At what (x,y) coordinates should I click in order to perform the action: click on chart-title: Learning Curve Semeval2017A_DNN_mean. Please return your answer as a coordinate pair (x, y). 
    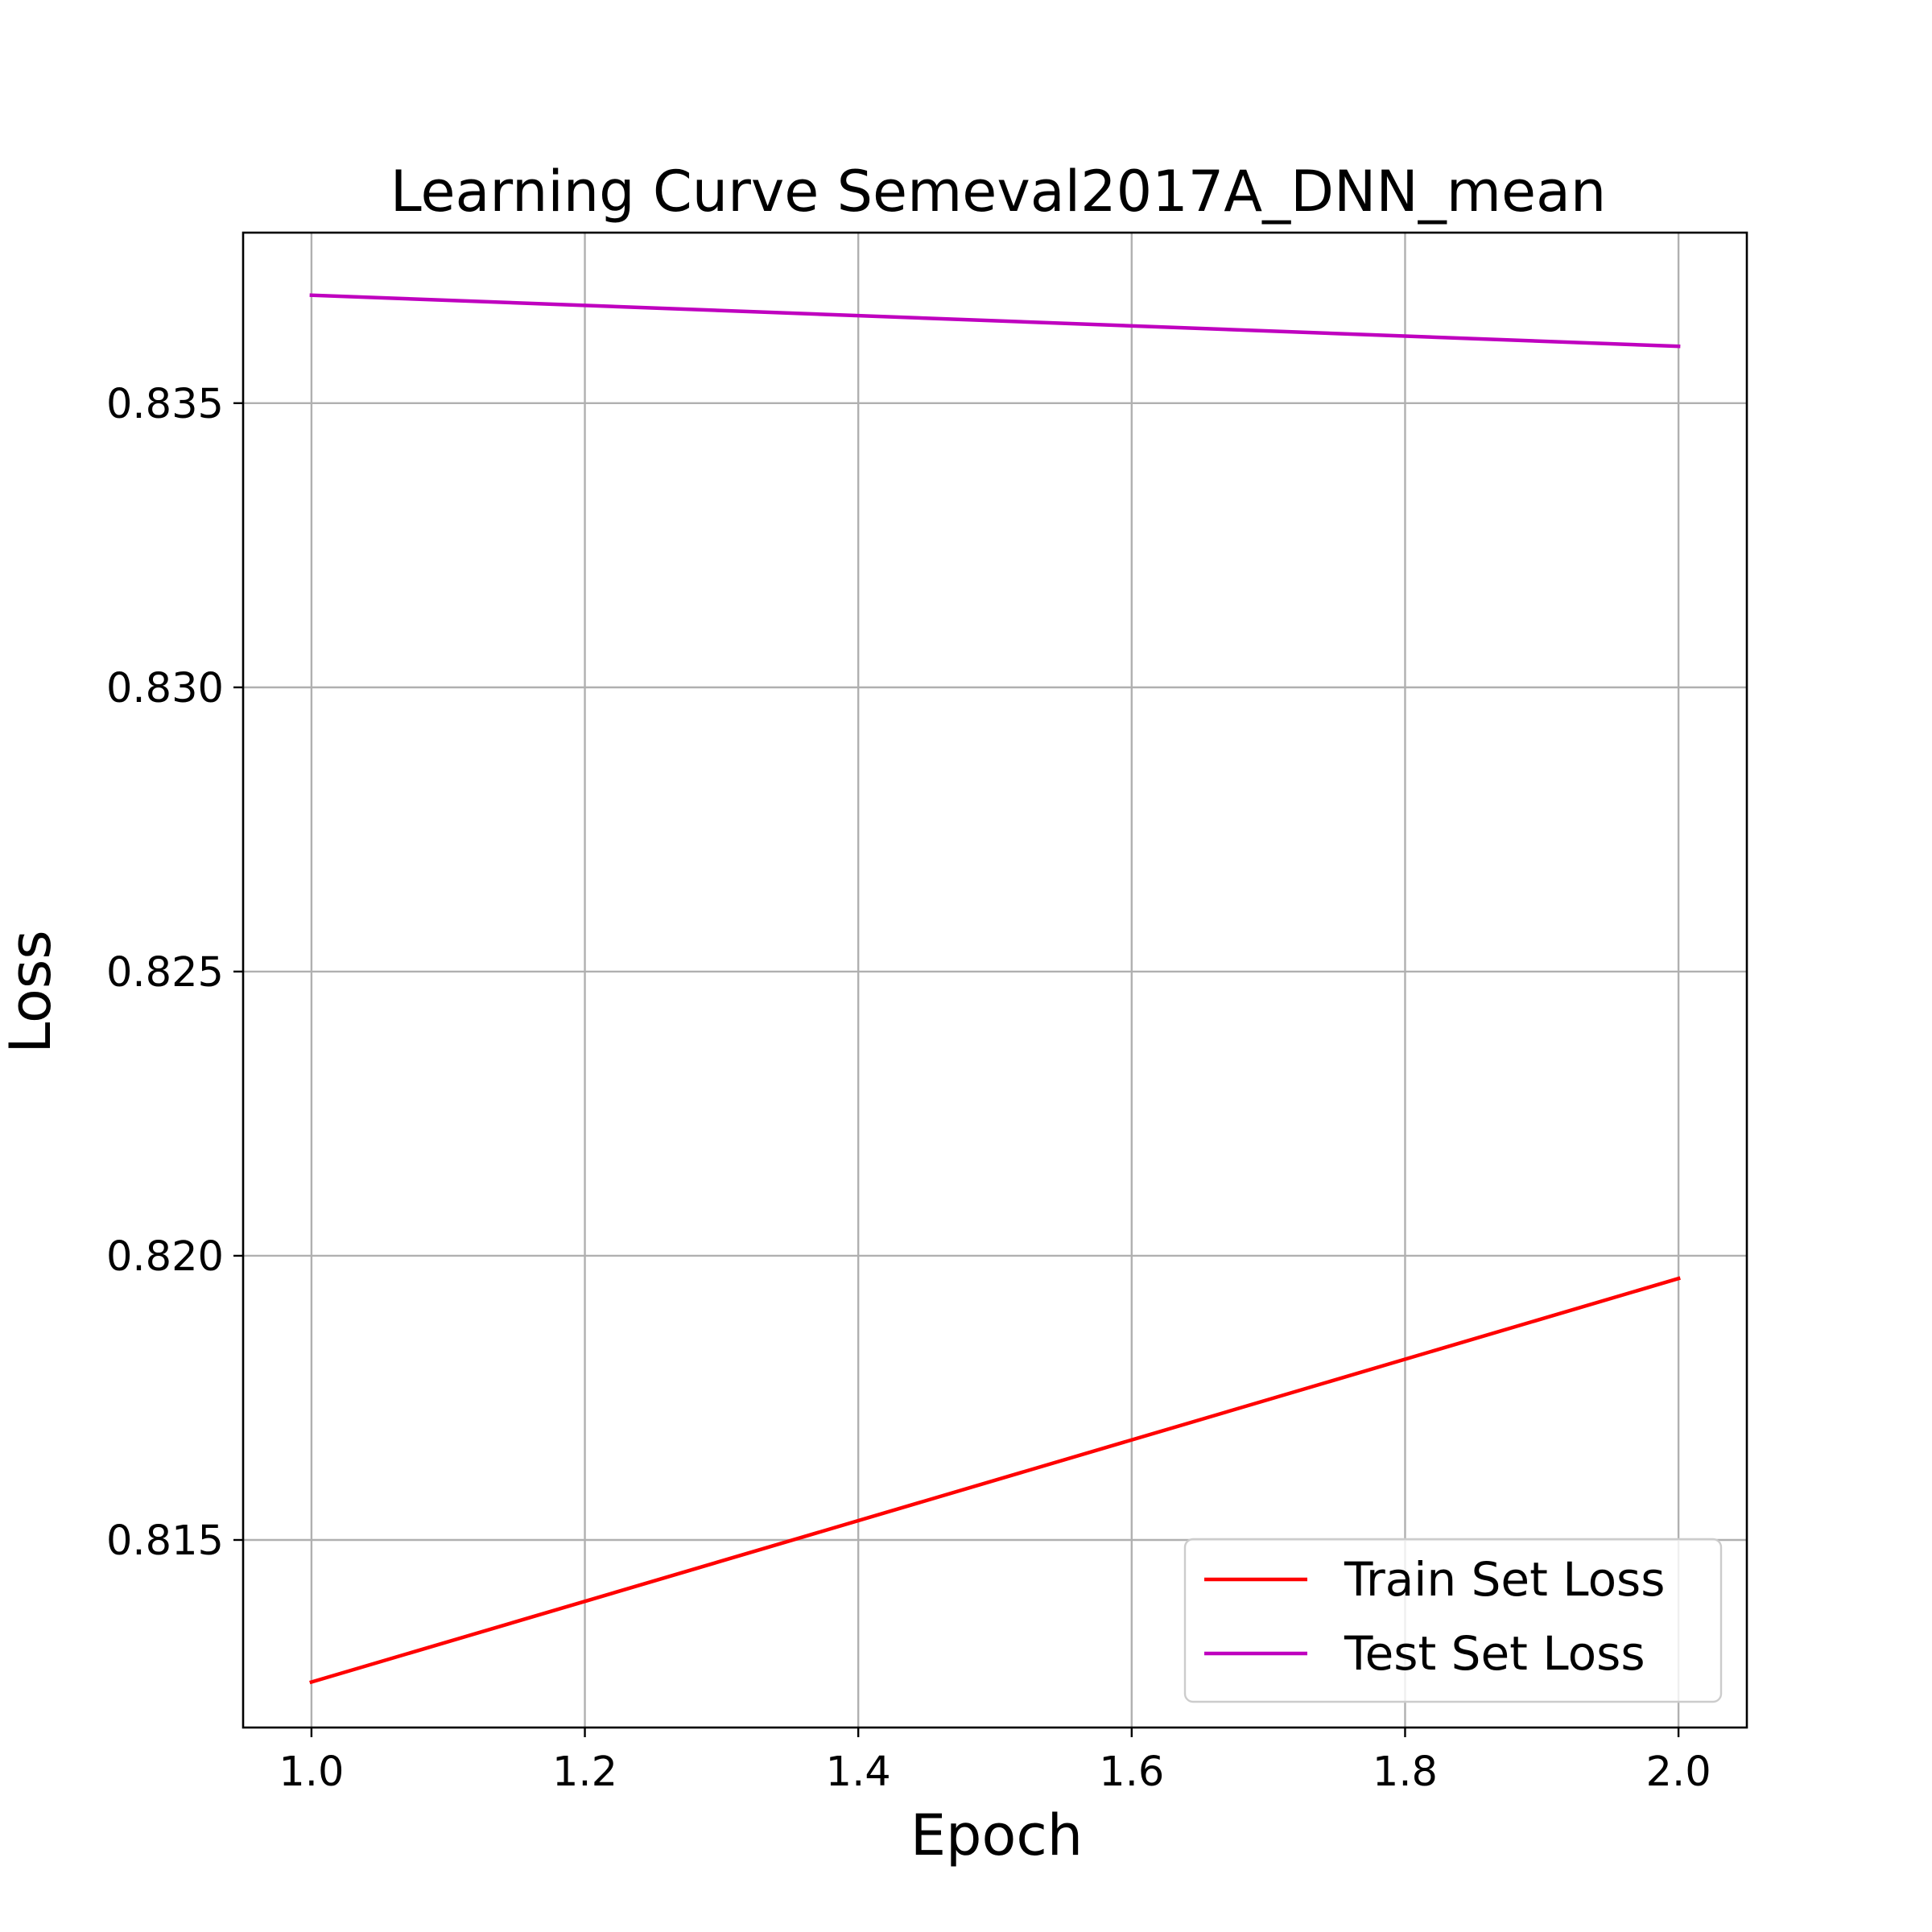
    Looking at the image, I should click on (998, 192).